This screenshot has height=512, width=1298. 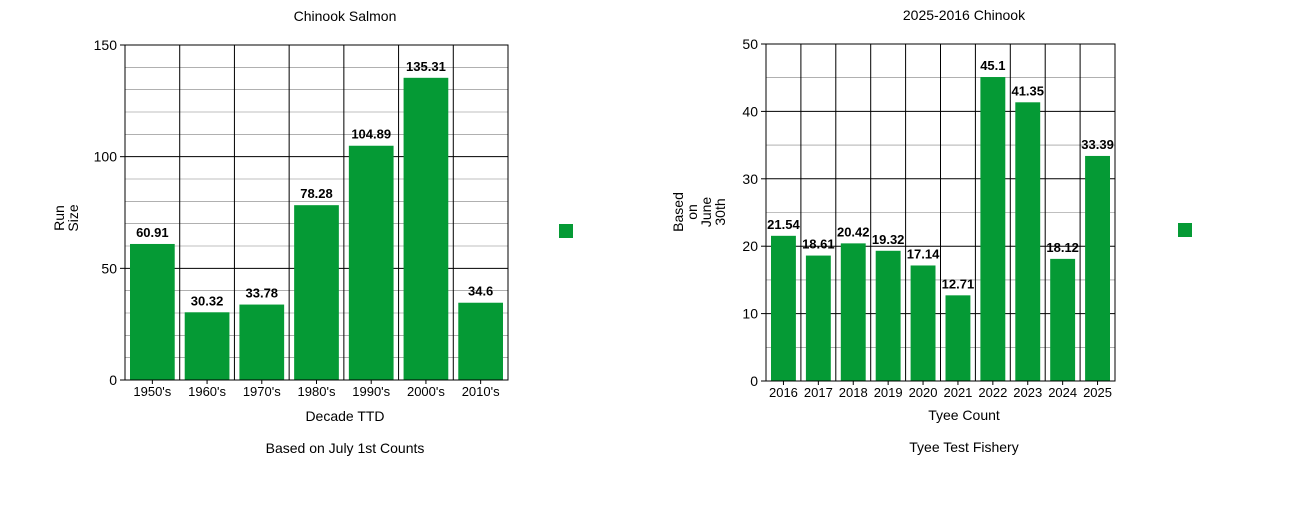 I want to click on right-category-label: 2021, so click(x=957, y=392).